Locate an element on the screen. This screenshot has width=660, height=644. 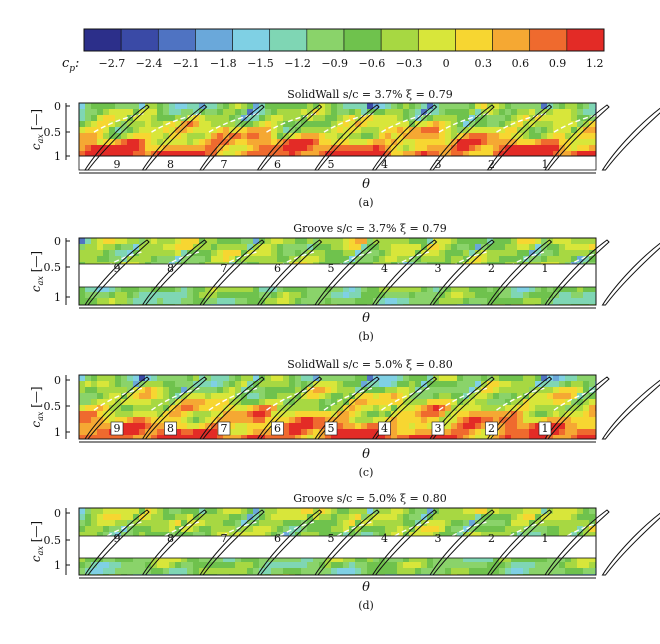
y-axis-label: cax [—] is located at coordinates (37, 541).